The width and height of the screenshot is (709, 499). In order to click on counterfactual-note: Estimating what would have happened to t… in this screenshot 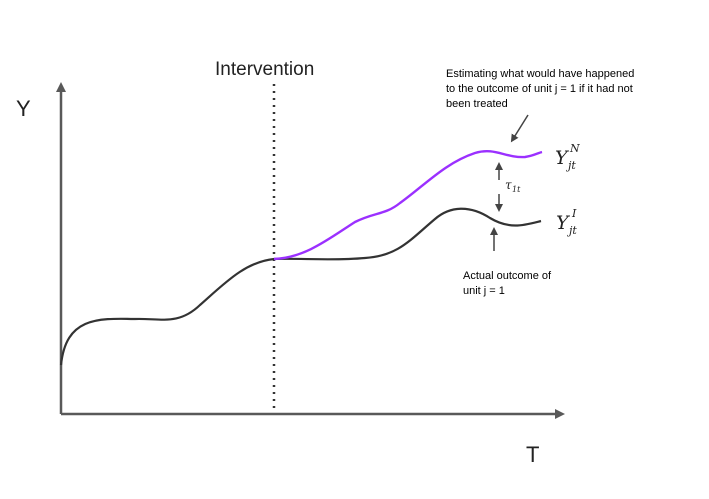, I will do `click(541, 89)`.